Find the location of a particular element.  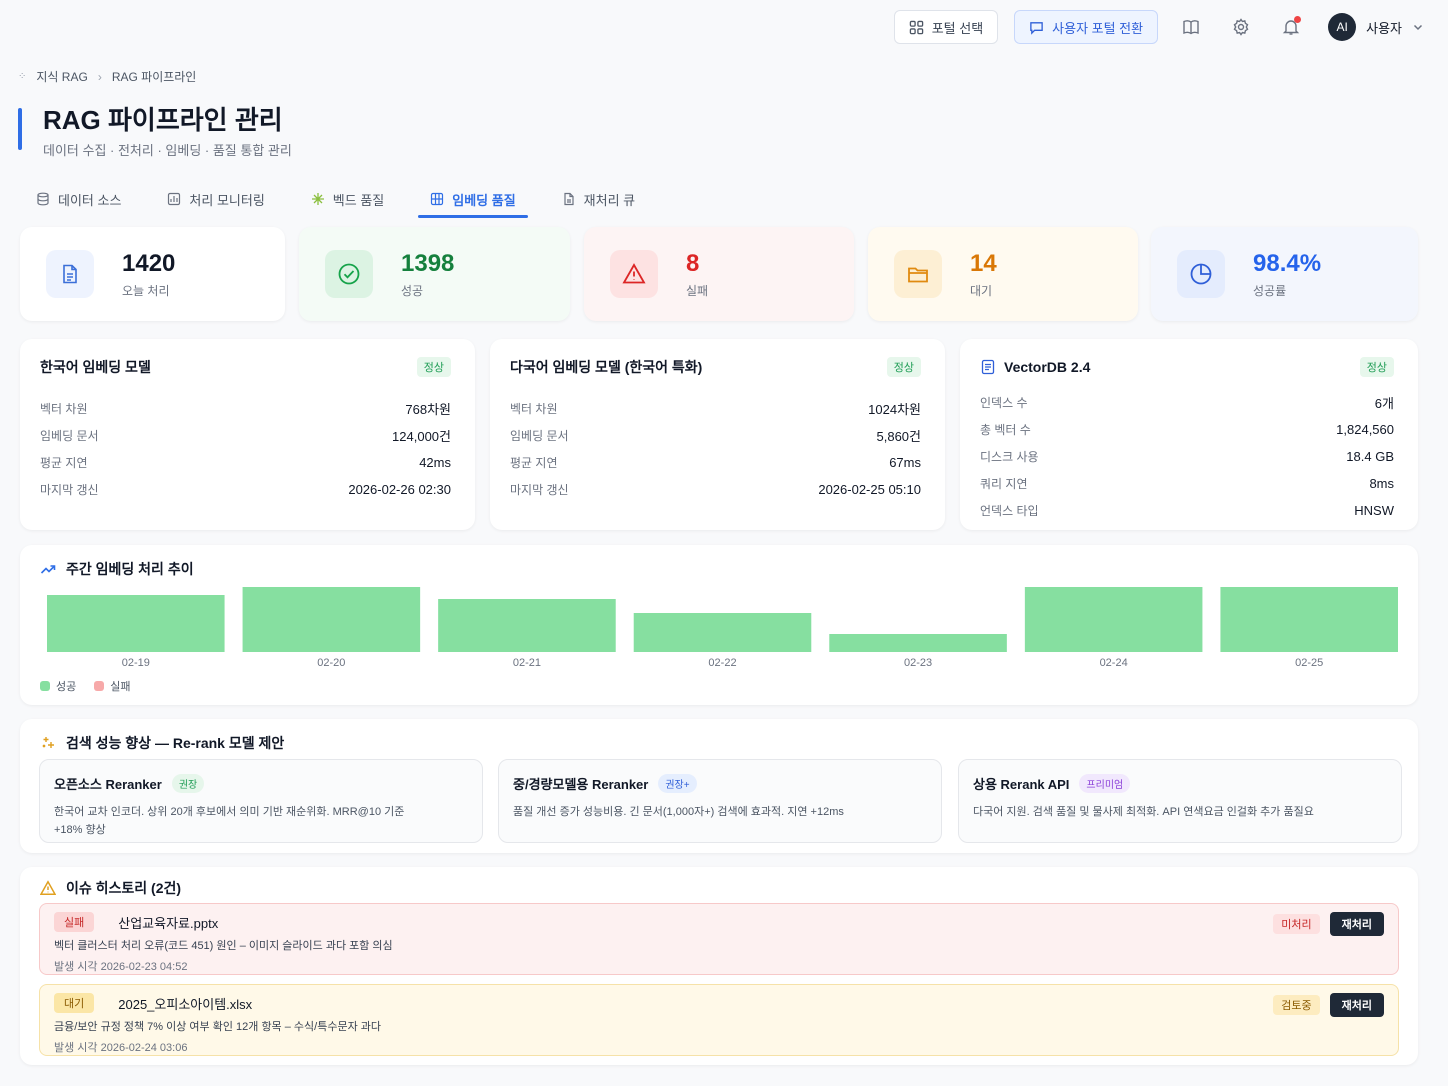

issue-title-group: 이슈 히스토리 (2건) is located at coordinates (110, 888).